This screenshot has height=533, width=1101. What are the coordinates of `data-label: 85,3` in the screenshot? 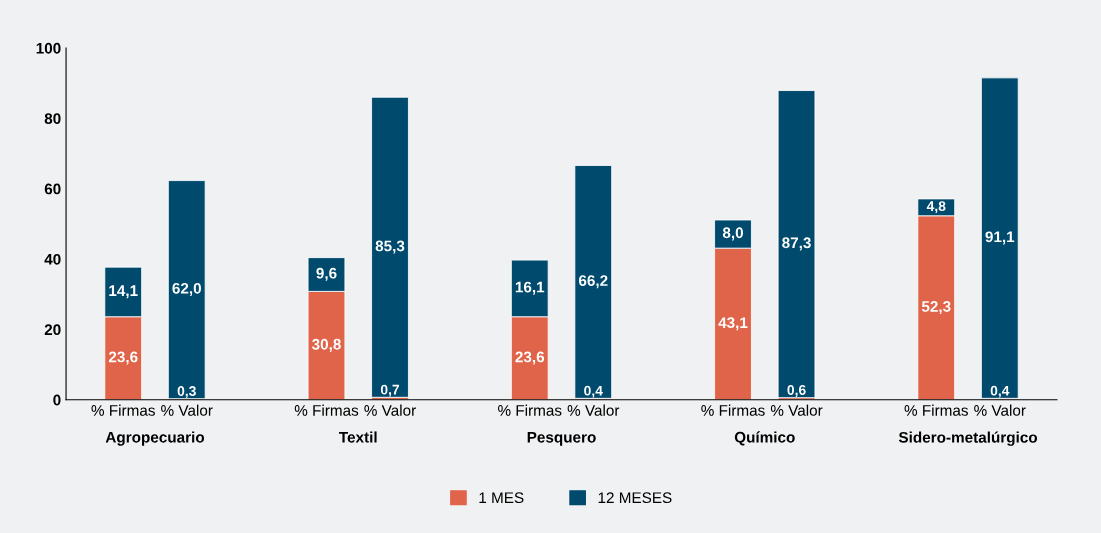 It's located at (390, 247).